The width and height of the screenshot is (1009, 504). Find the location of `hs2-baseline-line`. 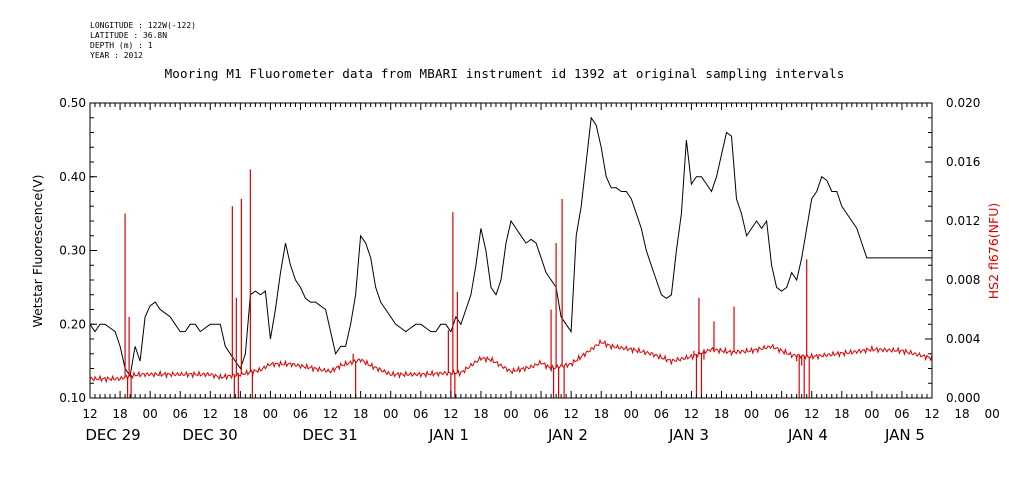

hs2-baseline-line is located at coordinates (511, 361).